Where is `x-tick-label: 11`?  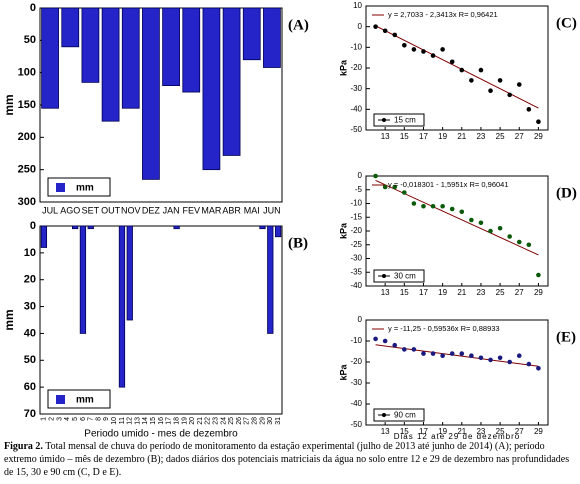 x-tick-label: 11 is located at coordinates (122, 420).